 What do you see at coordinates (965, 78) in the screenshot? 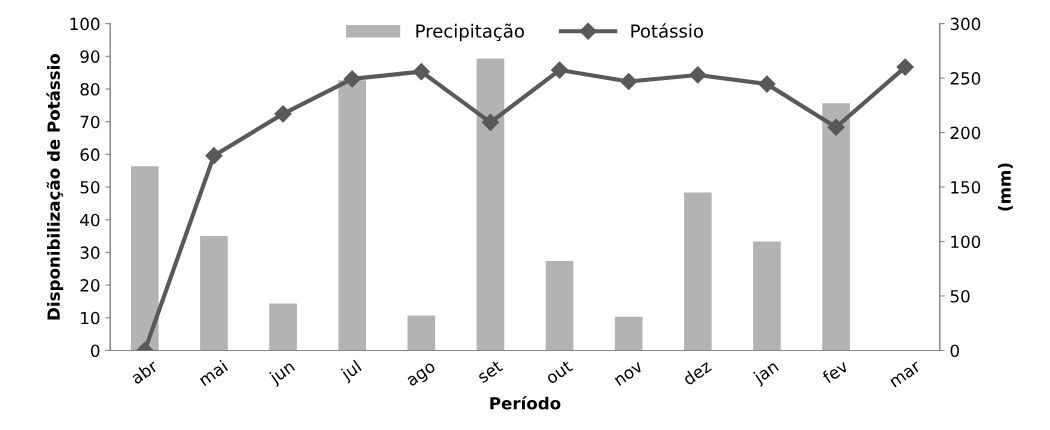
I see `y2-tick-label: 250` at bounding box center [965, 78].